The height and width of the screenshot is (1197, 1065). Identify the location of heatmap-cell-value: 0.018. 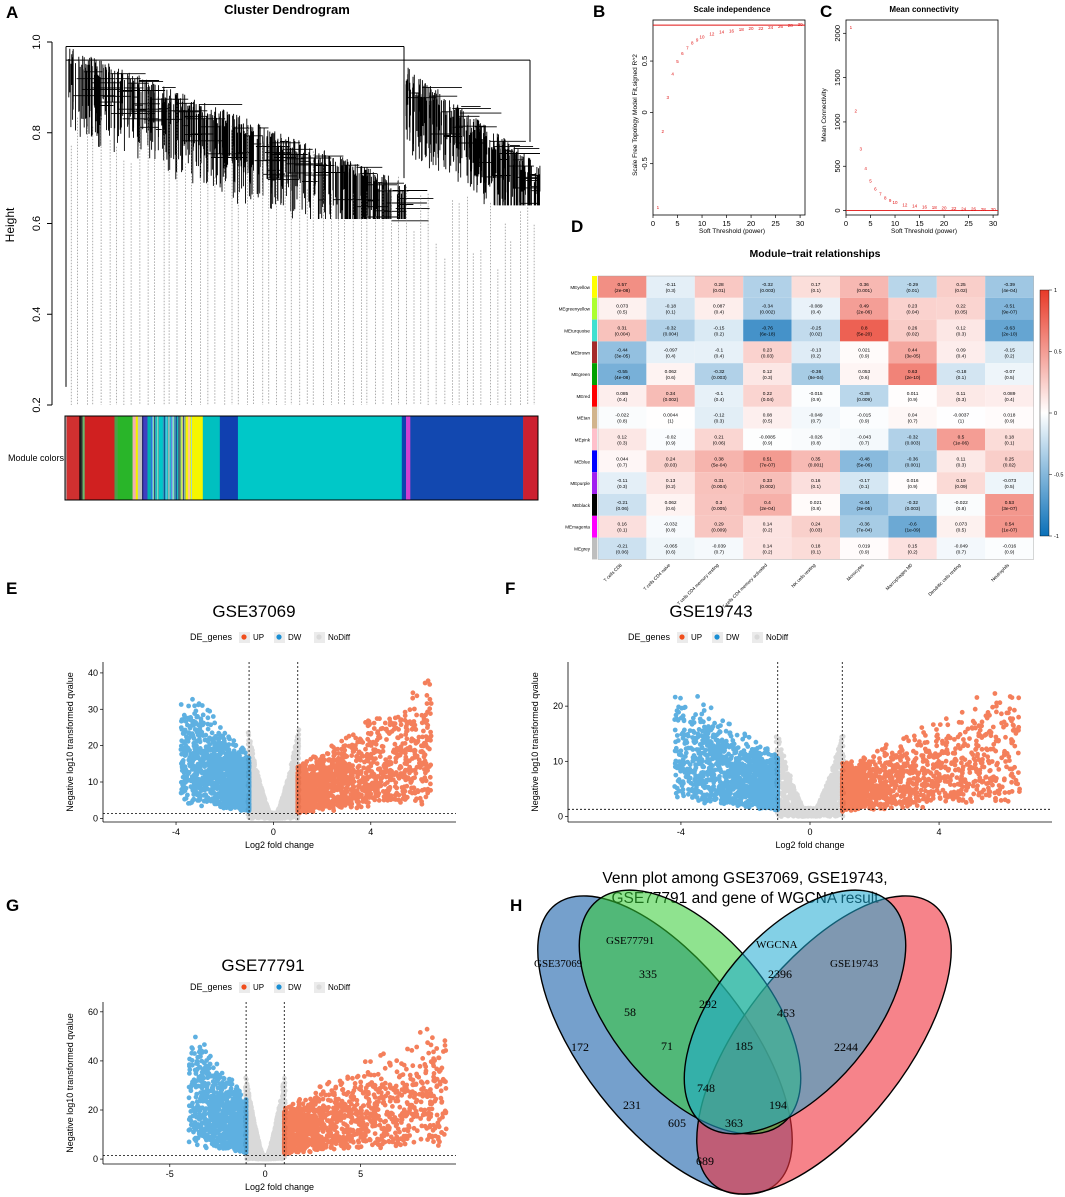
(1009, 416).